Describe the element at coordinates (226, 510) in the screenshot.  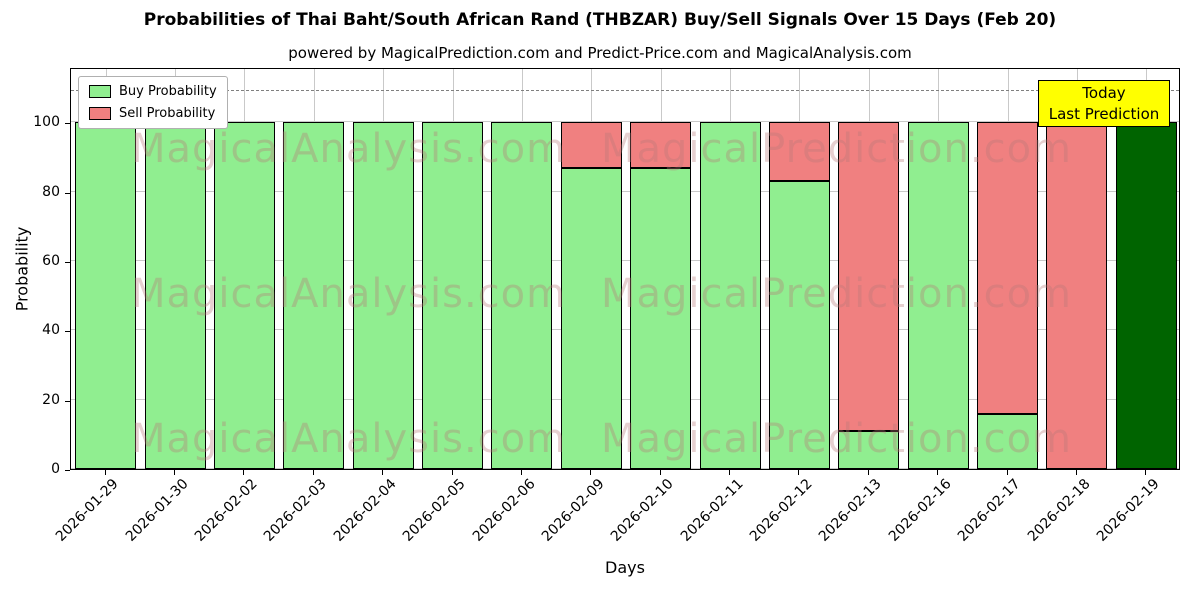
I see `x-tick-label: 2026-02-02` at that location.